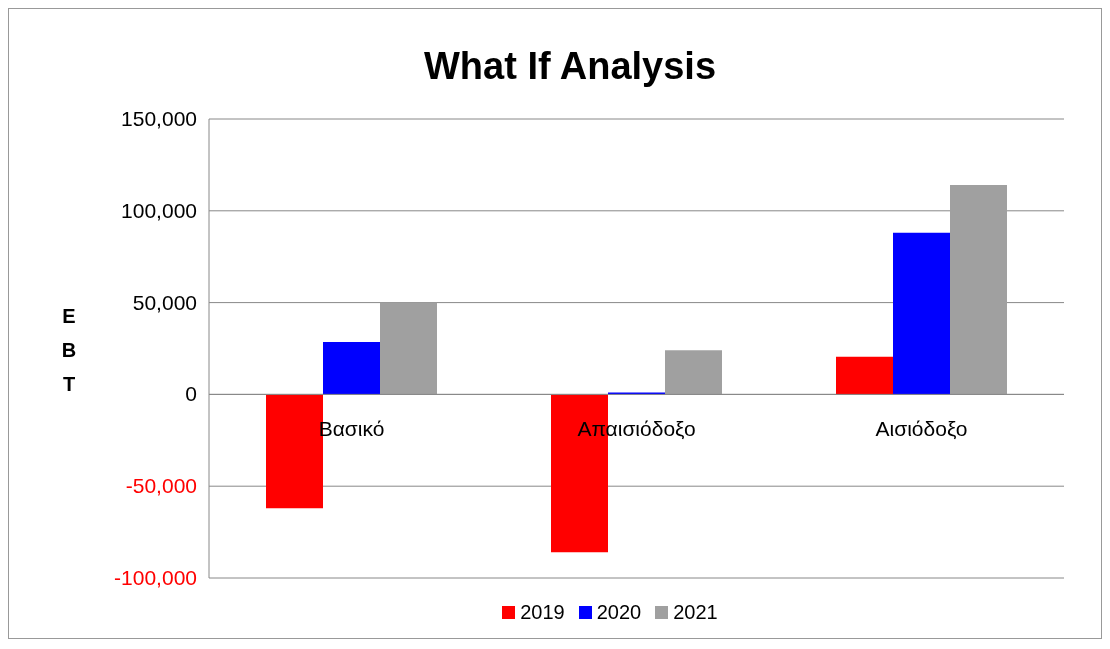 The image size is (1110, 649). Describe the element at coordinates (159, 118) in the screenshot. I see `y-tick-label: 150,000` at that location.